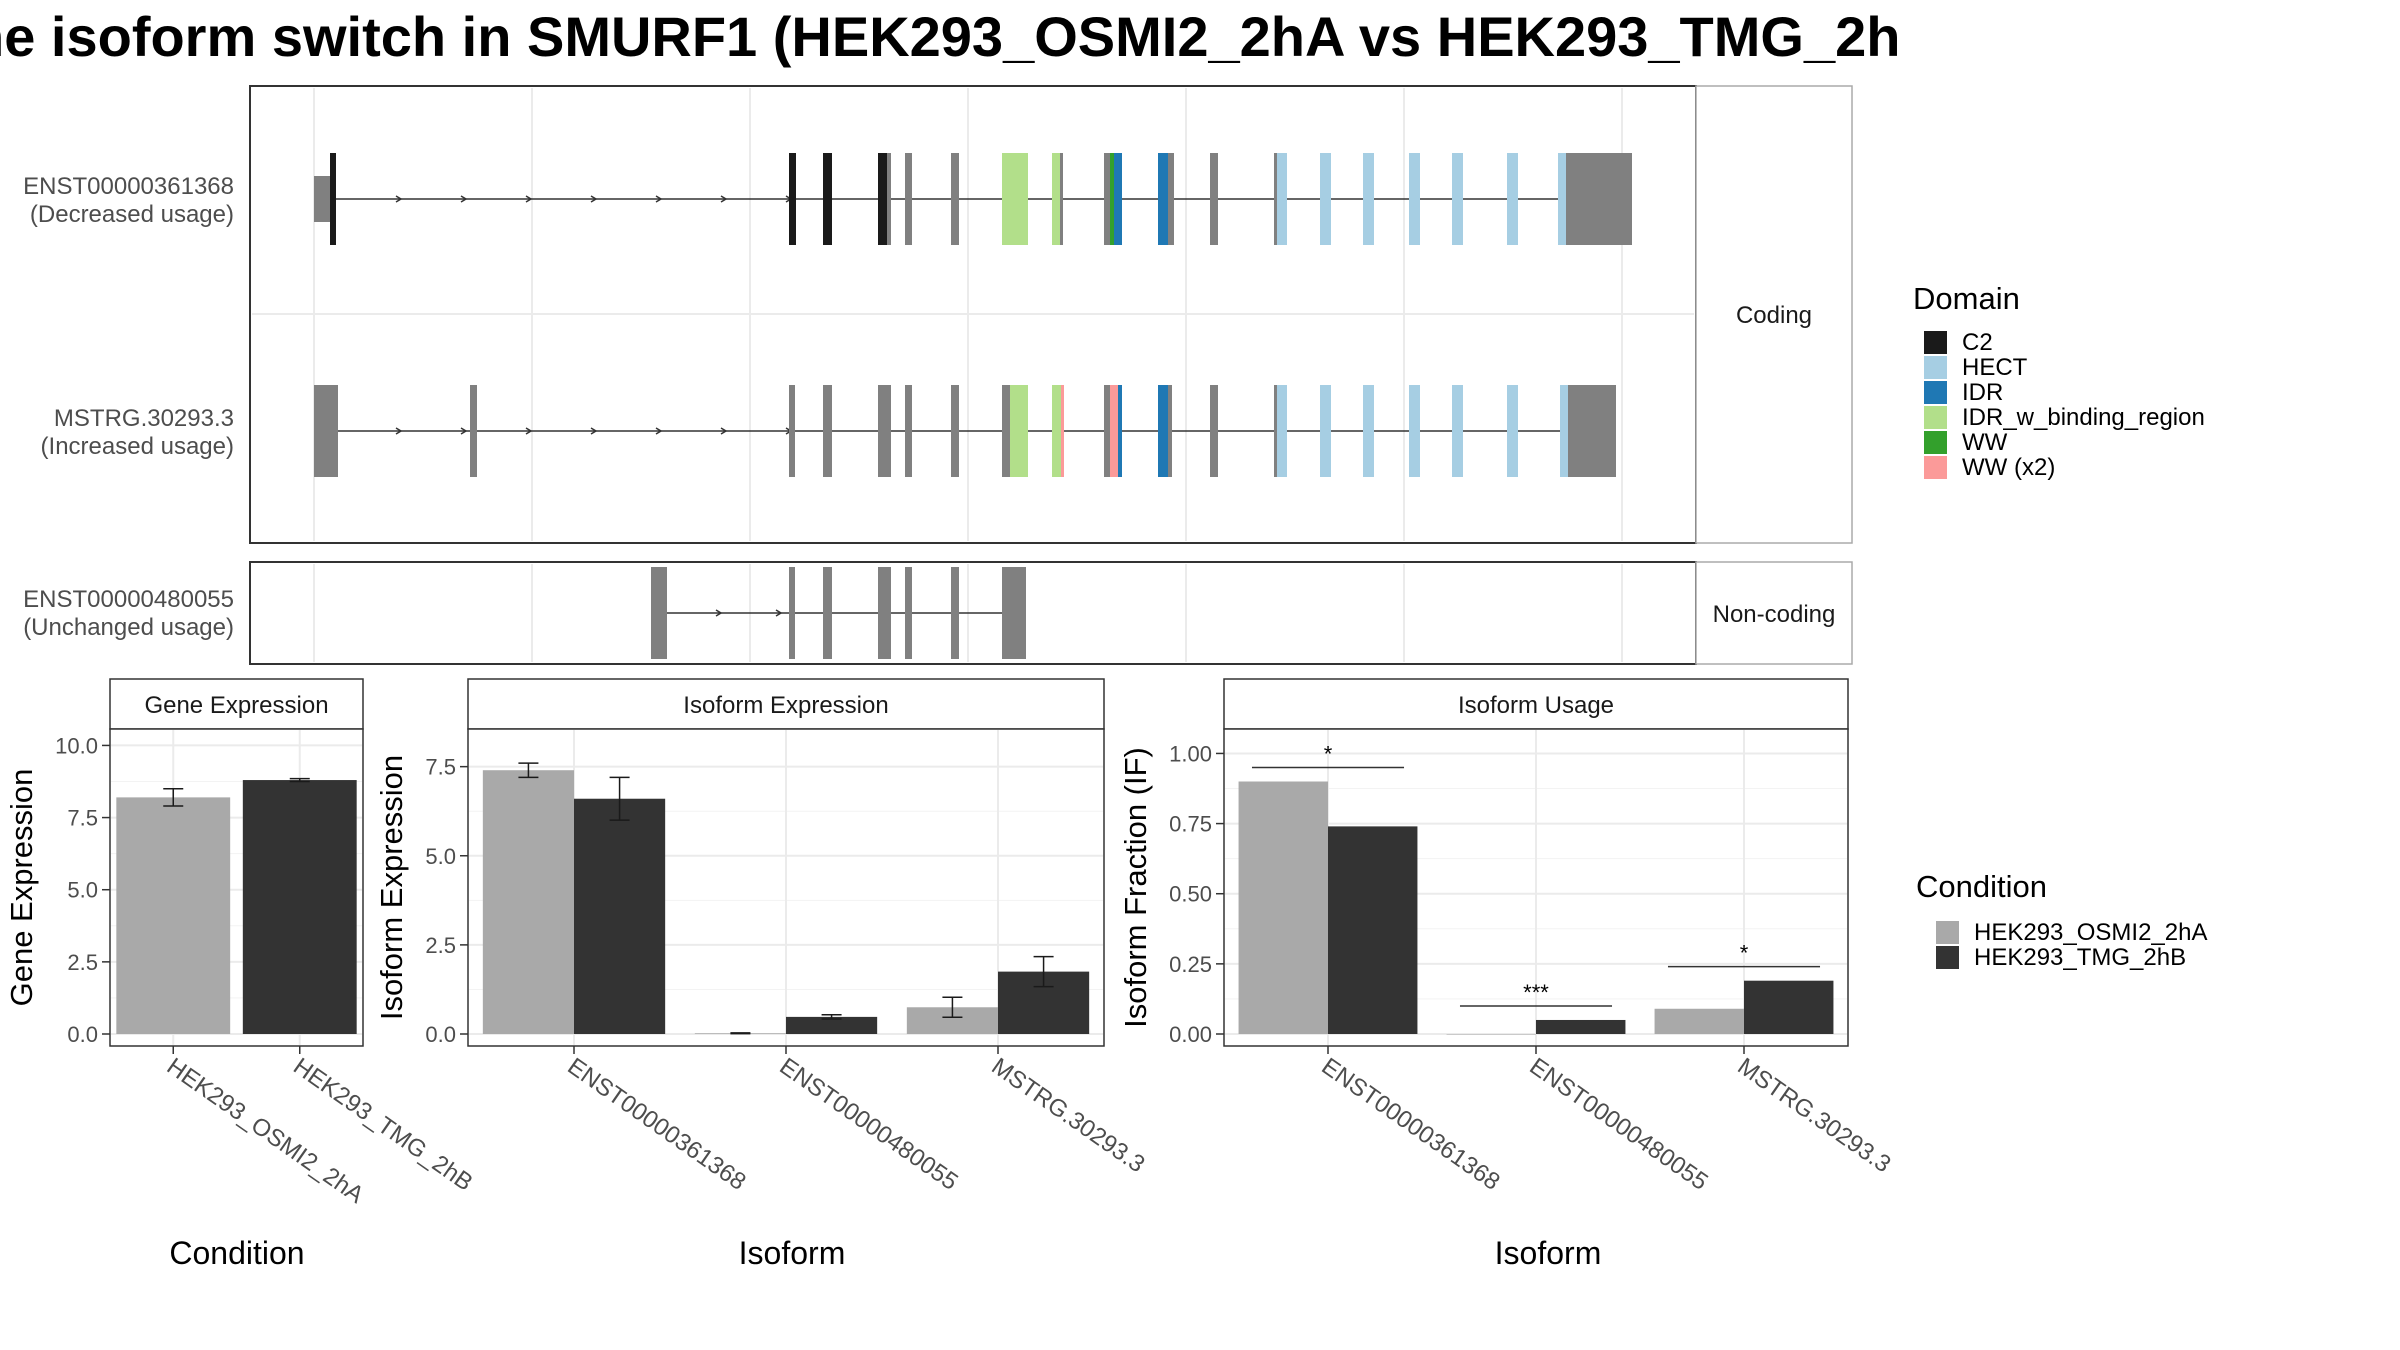  I want to click on y-tick-label: 0.0, so click(82, 1034).